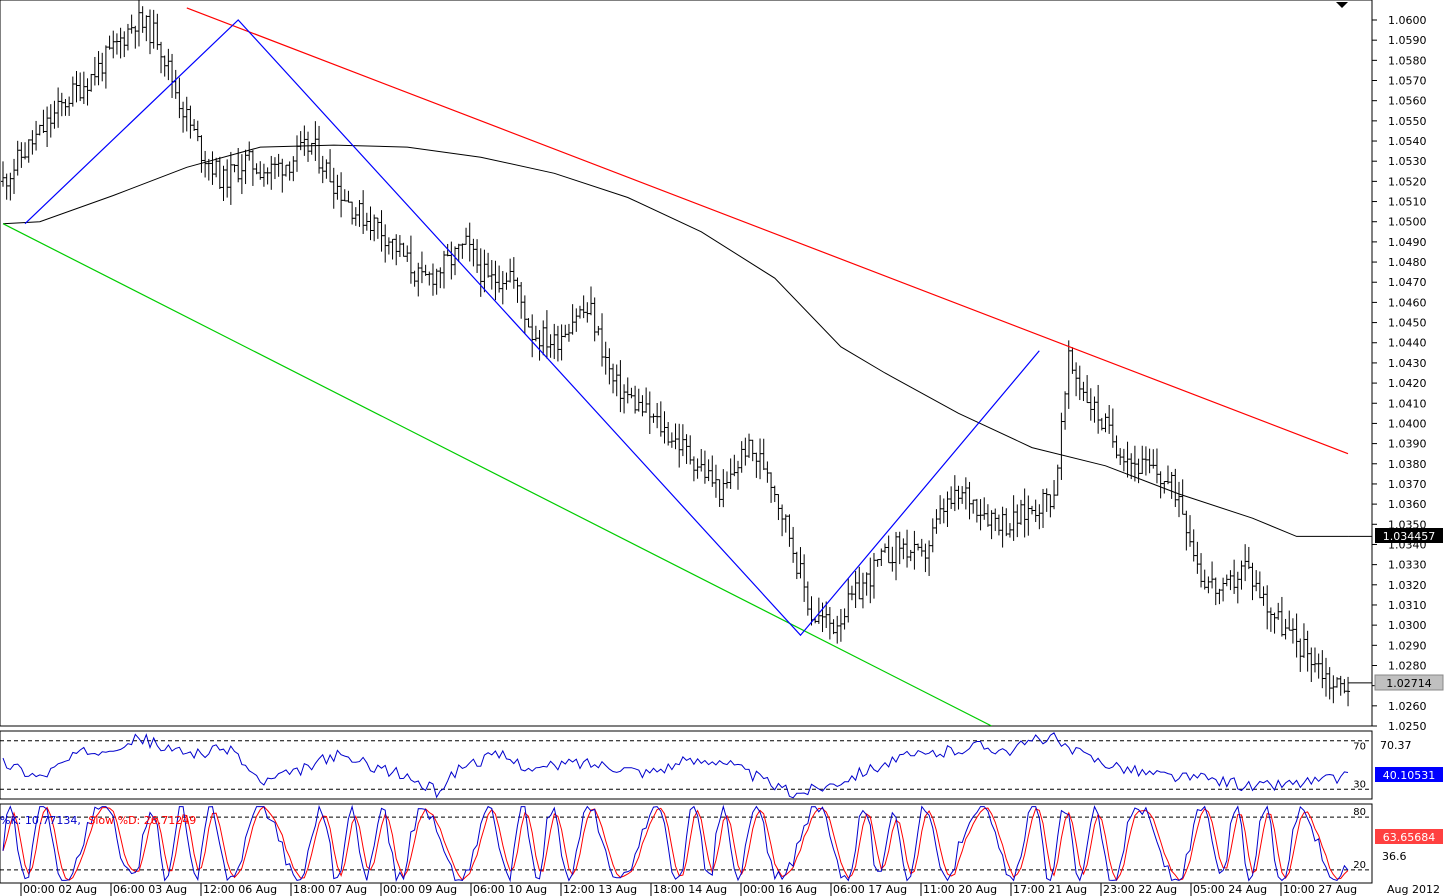 The width and height of the screenshot is (1445, 896). Describe the element at coordinates (1407, 403) in the screenshot. I see `y-tick-label: 1.0410` at that location.